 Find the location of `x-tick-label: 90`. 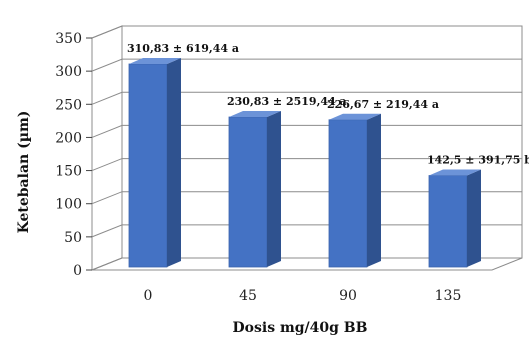

x-tick-label: 90 is located at coordinates (348, 296).